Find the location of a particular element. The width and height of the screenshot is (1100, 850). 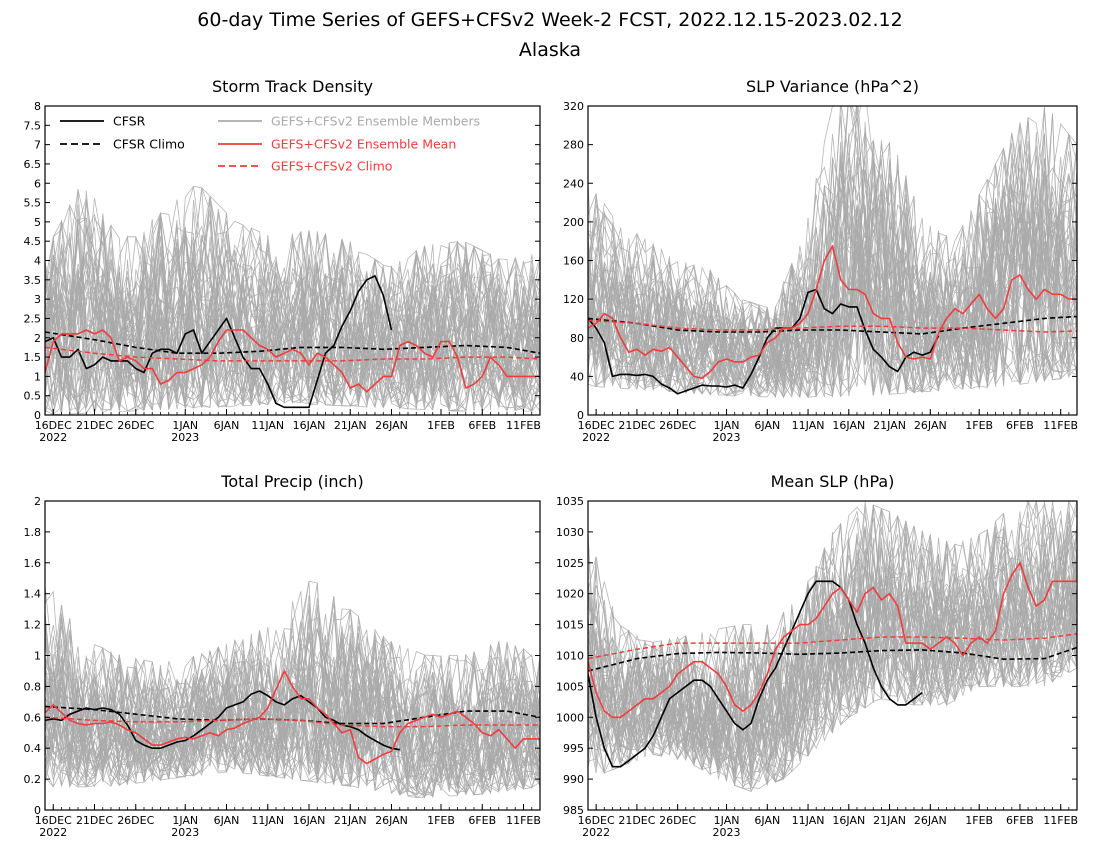

y-tick-label: 1000 is located at coordinates (570, 717).